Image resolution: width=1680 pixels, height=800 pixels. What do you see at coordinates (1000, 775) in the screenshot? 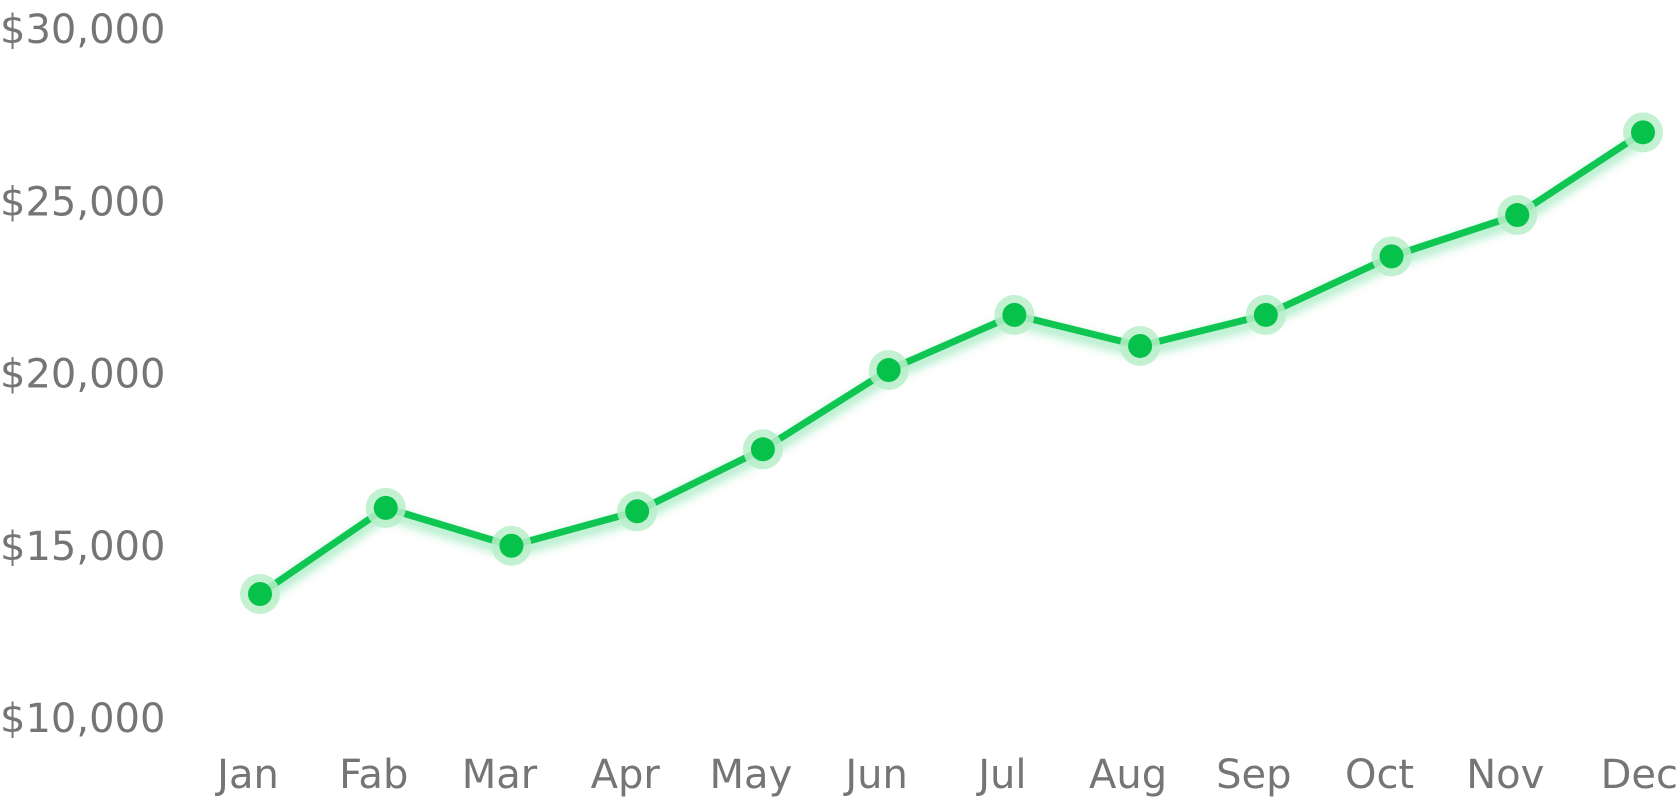
I see `x-tick-label: Jul` at bounding box center [1000, 775].